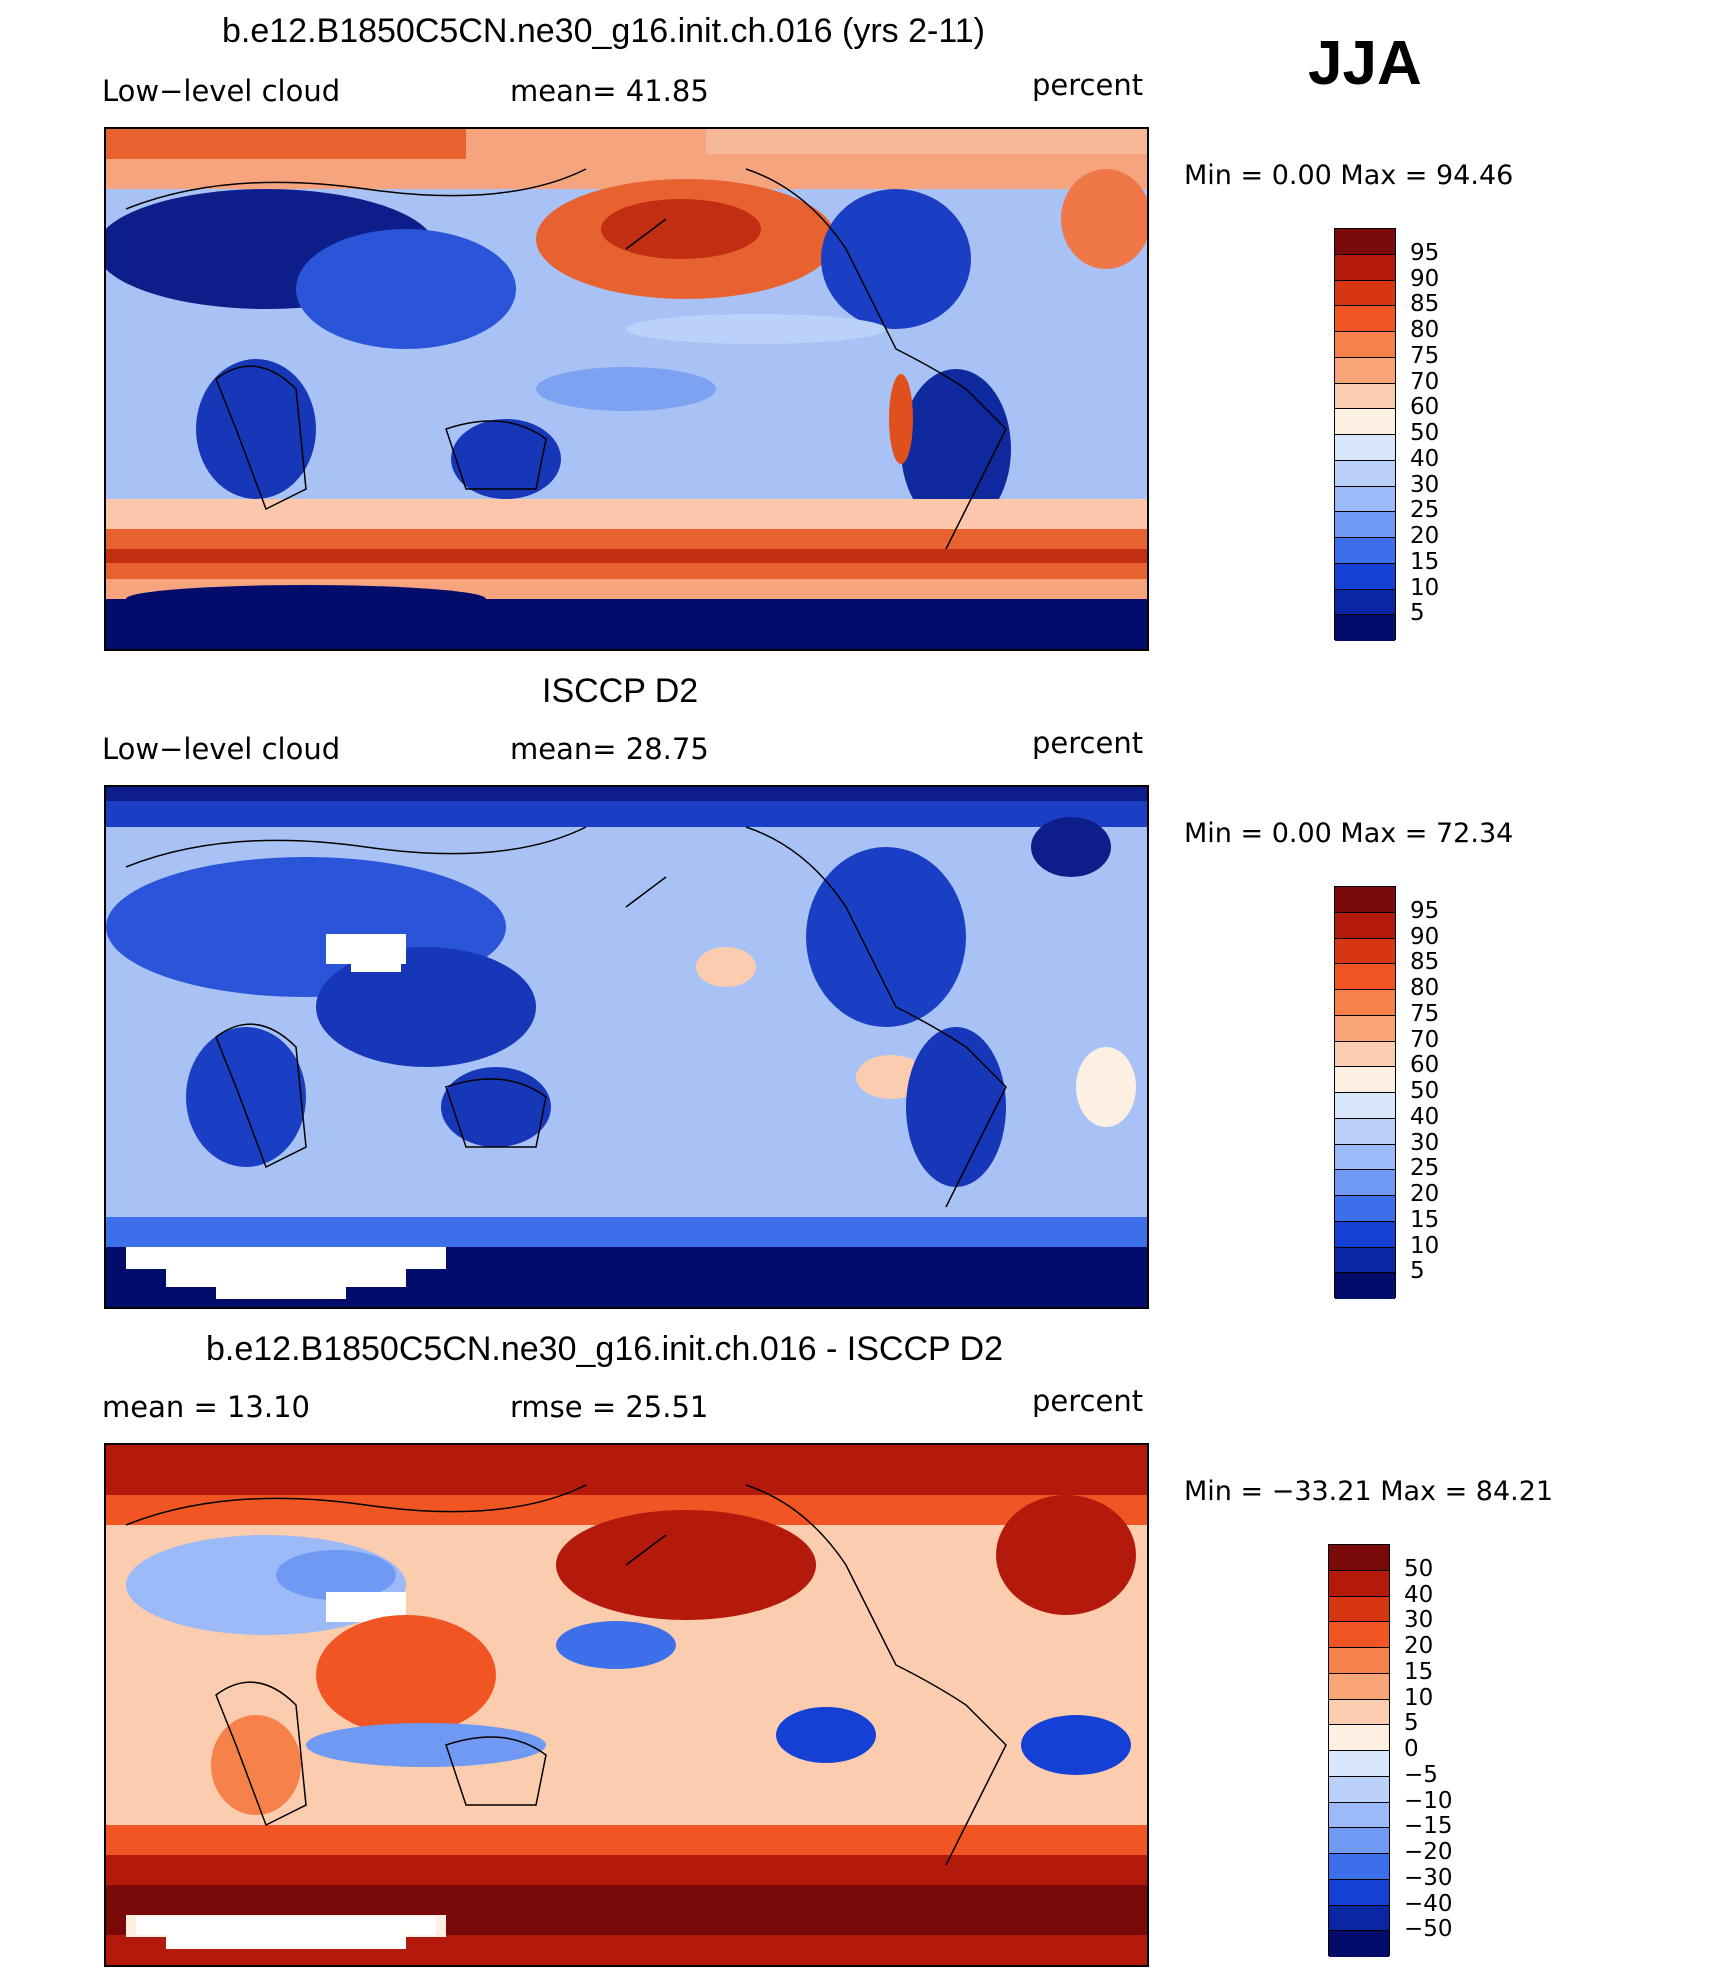 The height and width of the screenshot is (1981, 1710). Describe the element at coordinates (221, 91) in the screenshot. I see `panel-1-variable-label: Low−level cloud` at that location.